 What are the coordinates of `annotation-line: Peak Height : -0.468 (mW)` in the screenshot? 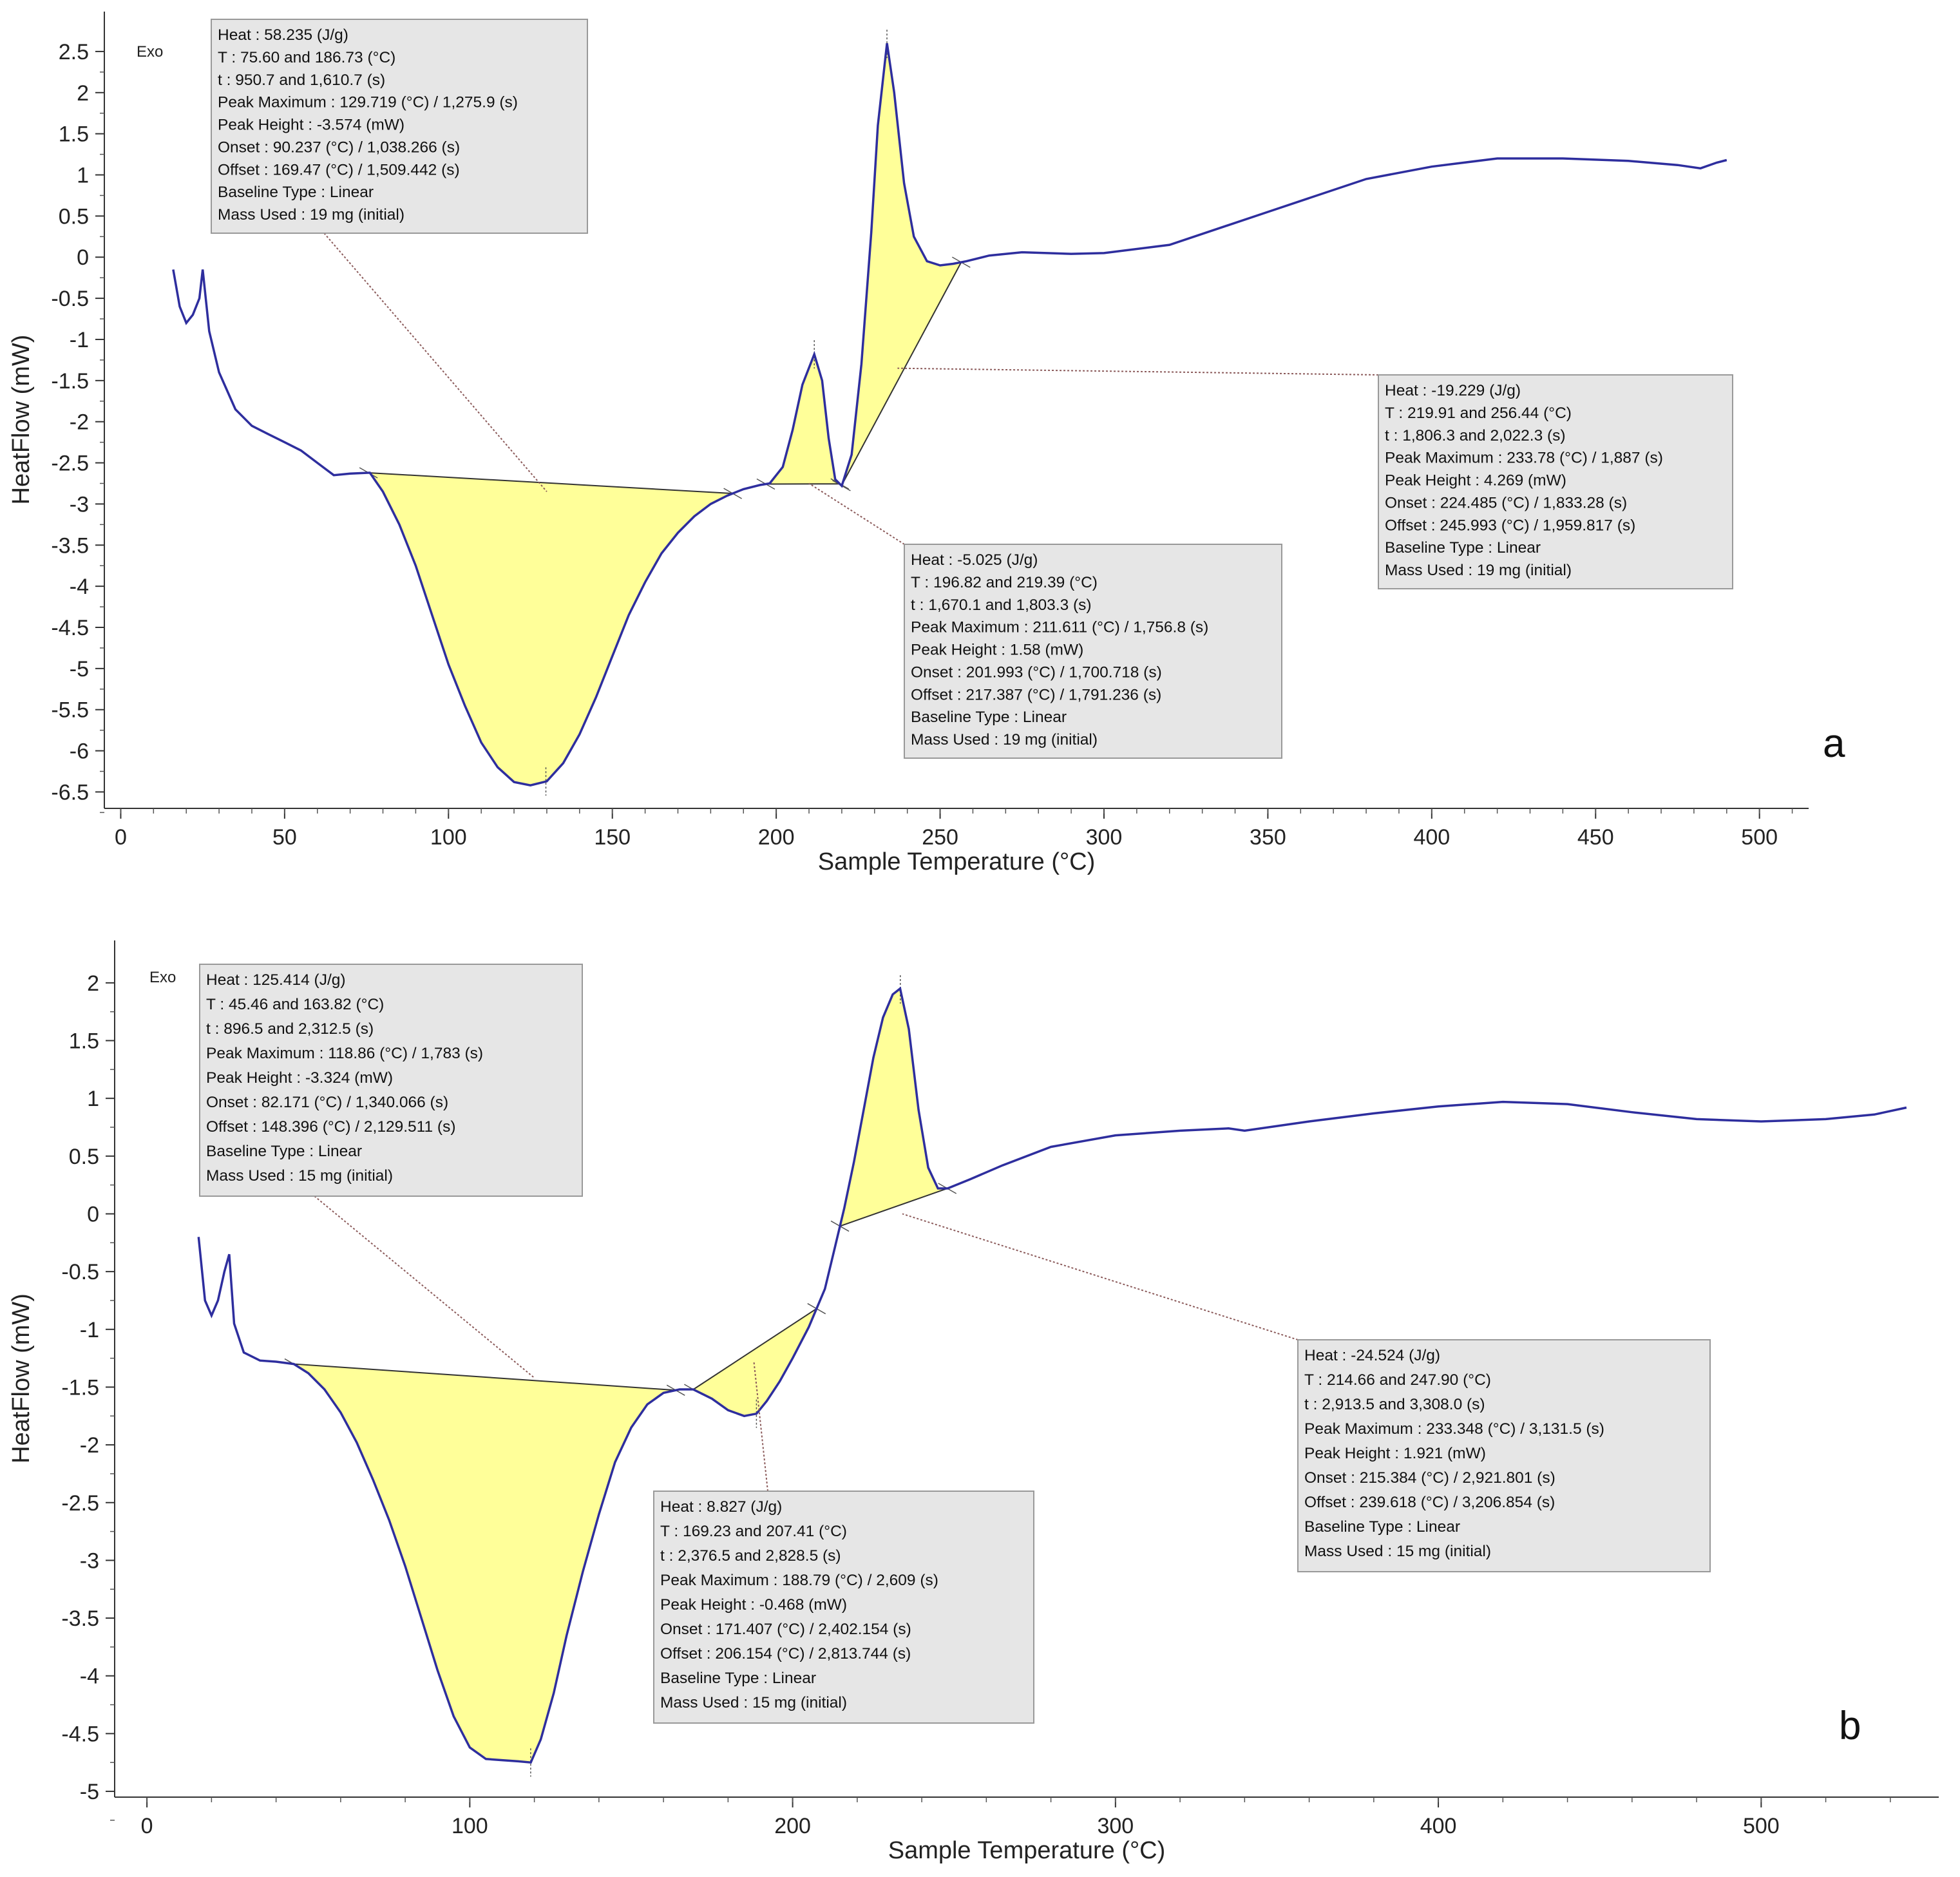 It's located at (753, 1605).